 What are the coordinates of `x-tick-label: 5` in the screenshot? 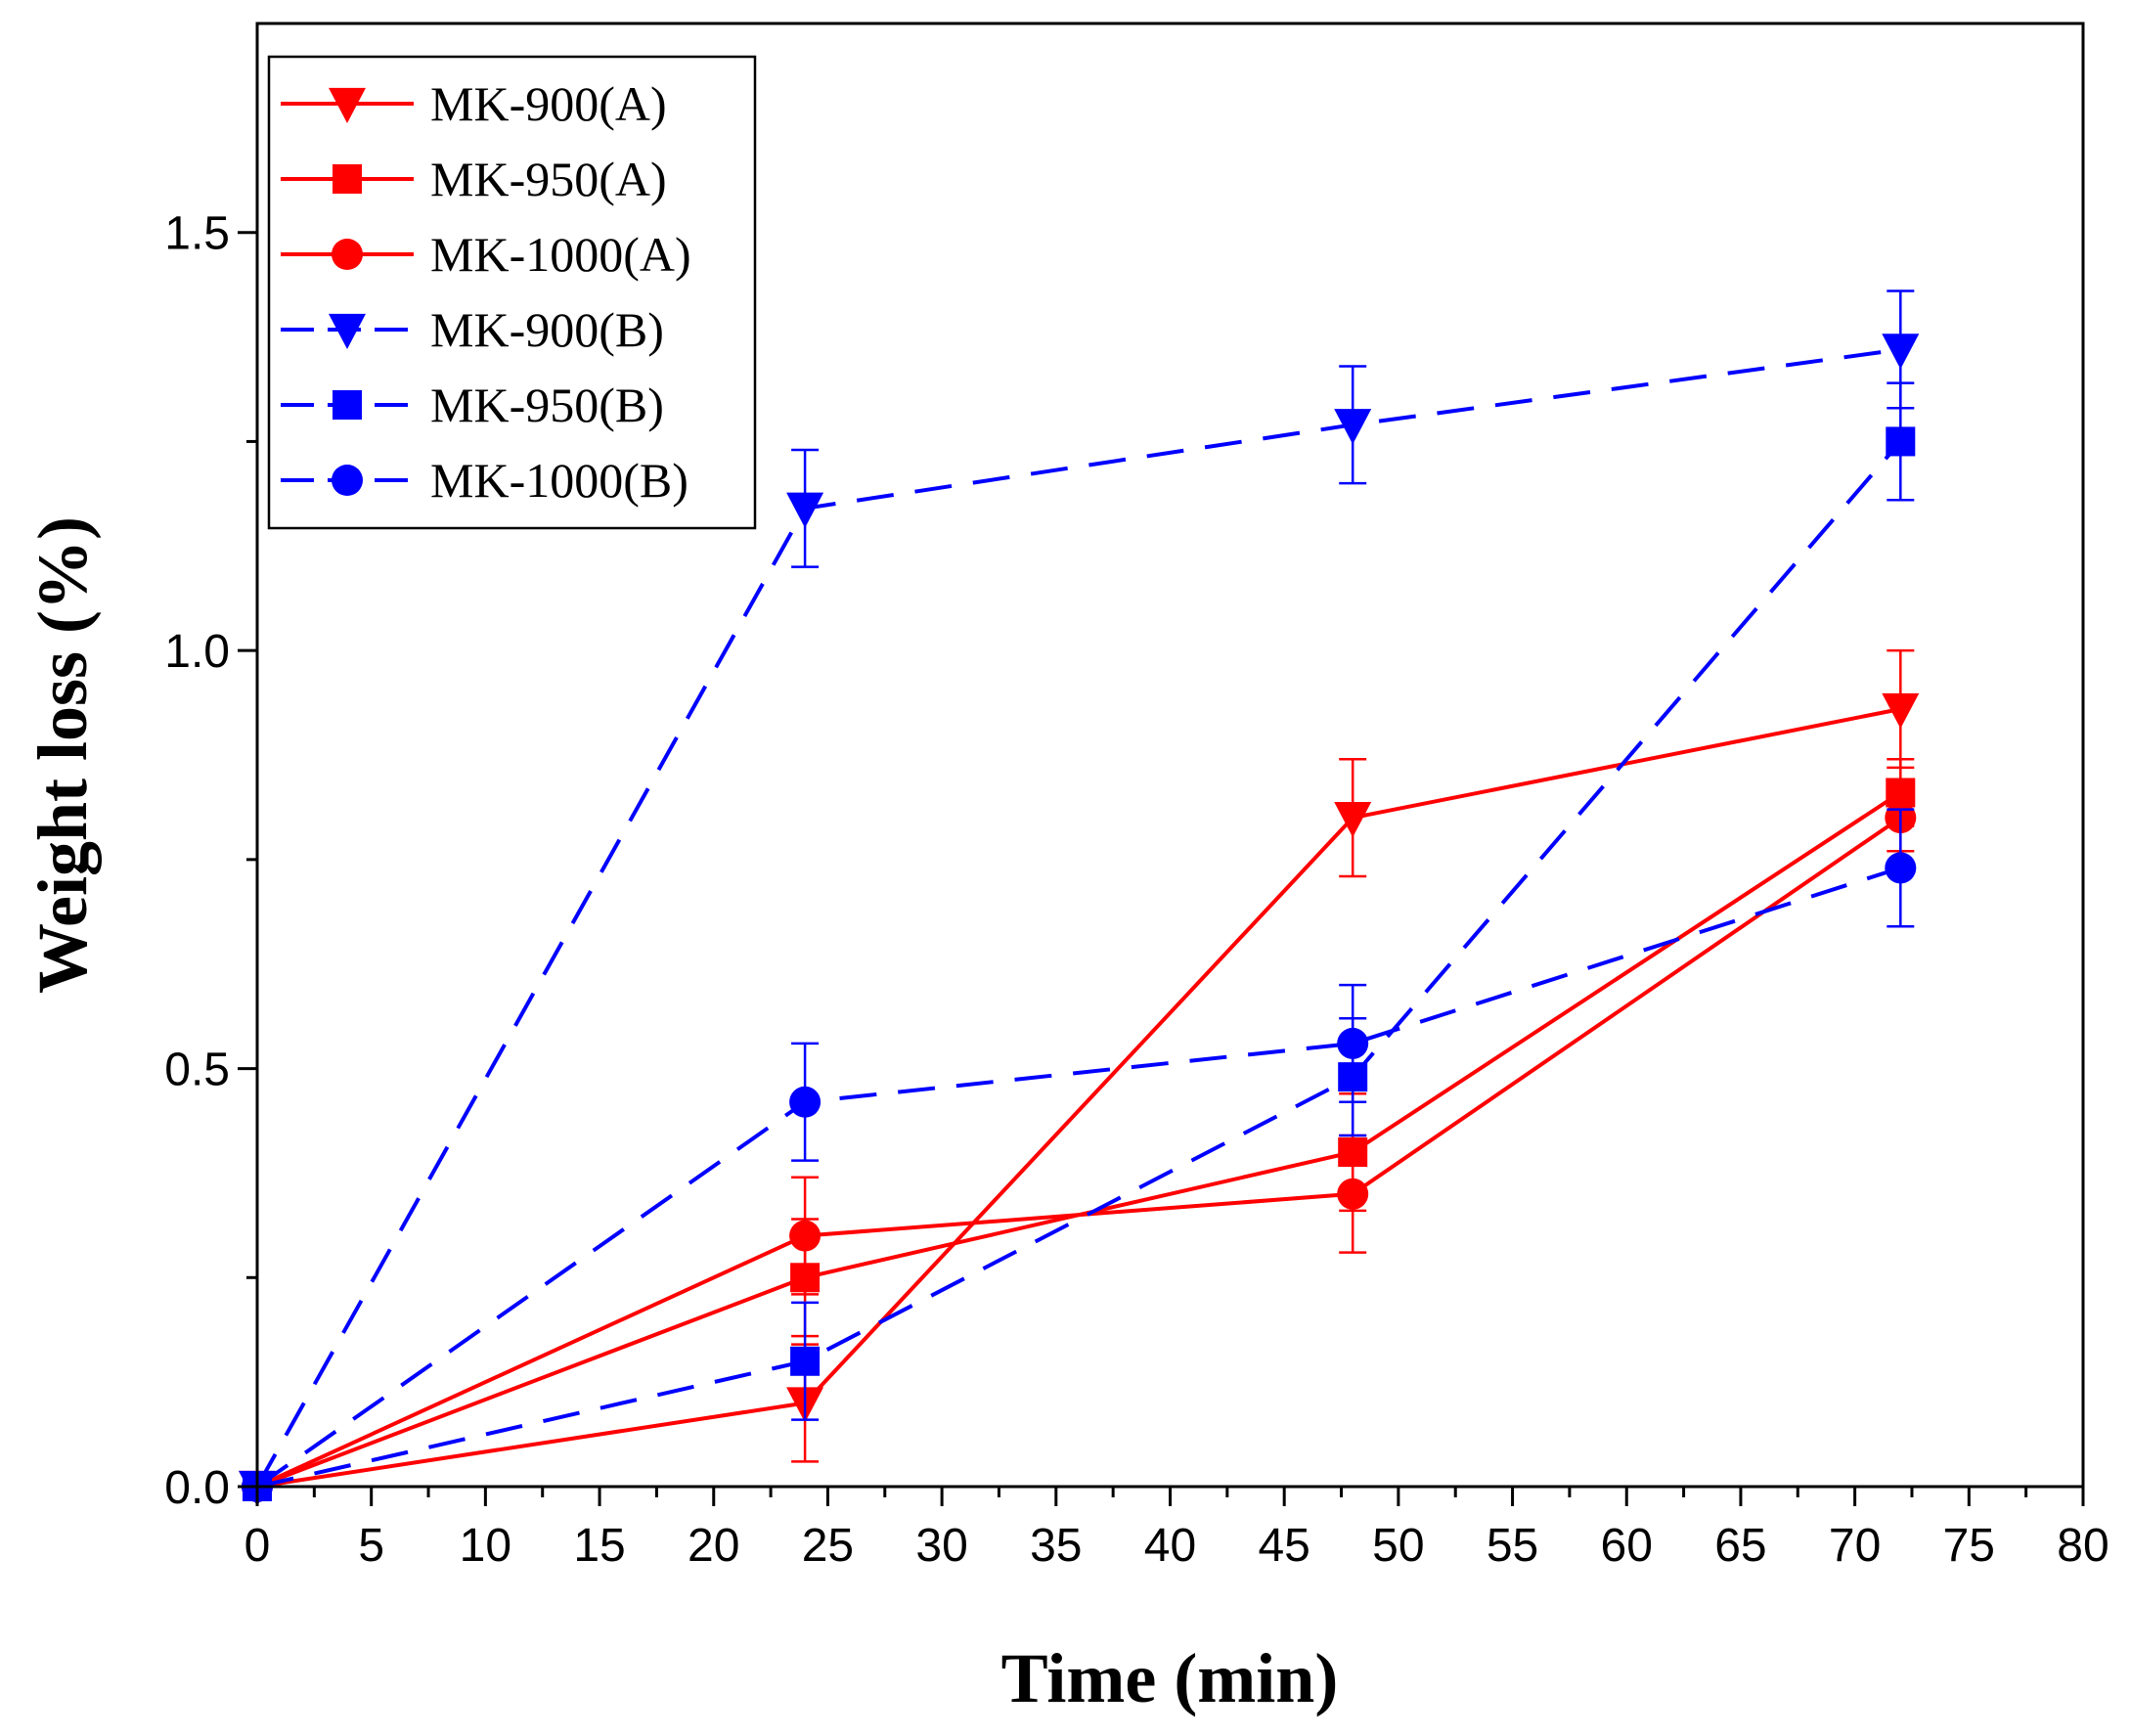 It's located at (371, 1546).